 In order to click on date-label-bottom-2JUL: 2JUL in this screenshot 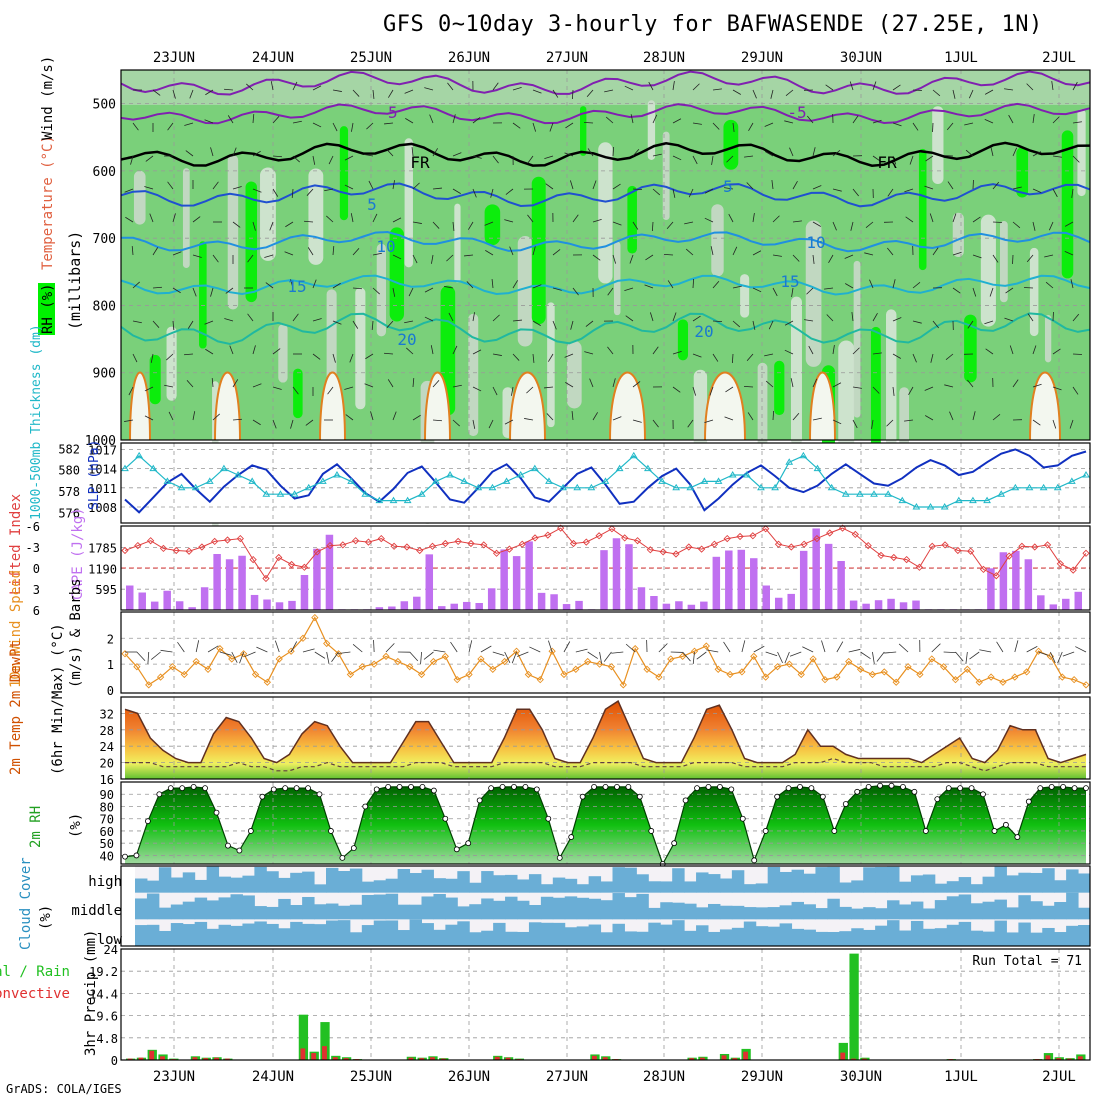, I will do `click(1059, 1077)`.